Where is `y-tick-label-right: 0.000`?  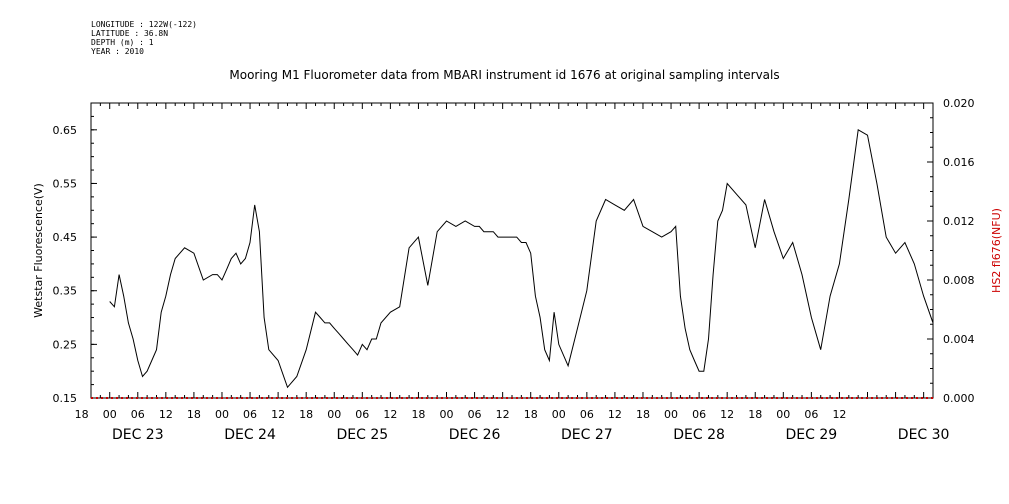 y-tick-label-right: 0.000 is located at coordinates (959, 398).